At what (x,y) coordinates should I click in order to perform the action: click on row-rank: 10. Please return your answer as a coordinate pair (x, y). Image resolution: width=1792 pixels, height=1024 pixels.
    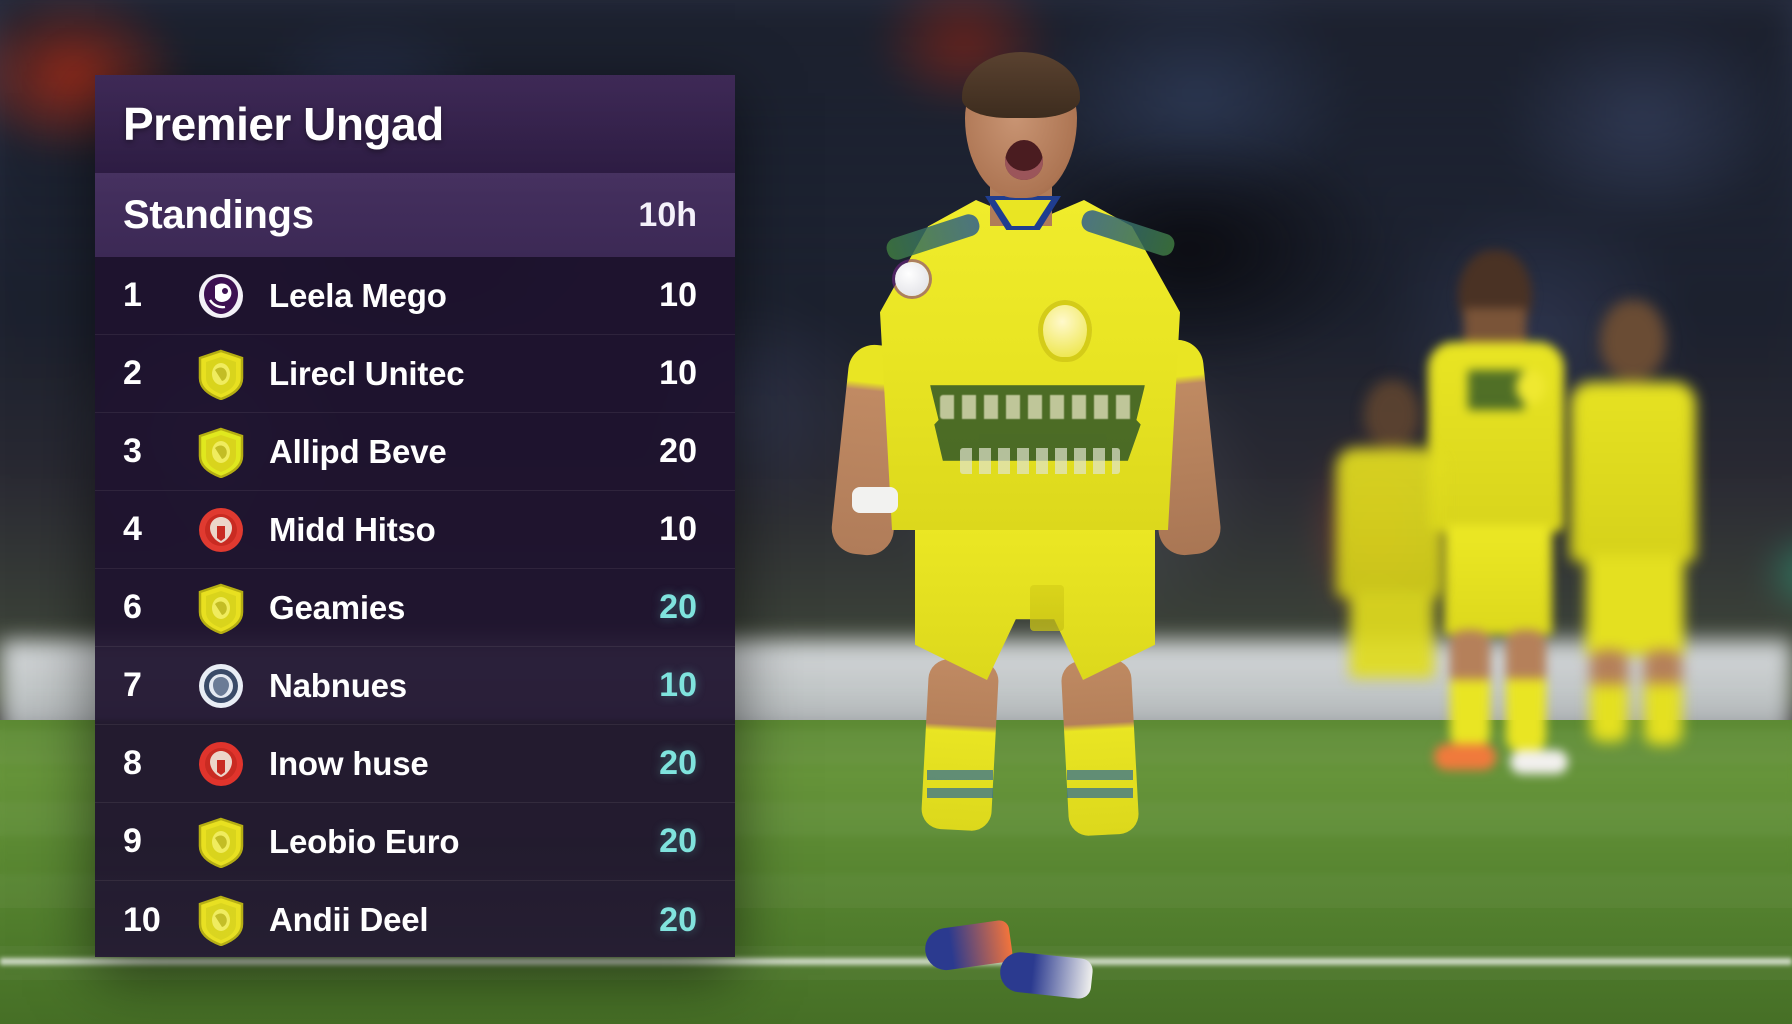
    Looking at the image, I should click on (142, 919).